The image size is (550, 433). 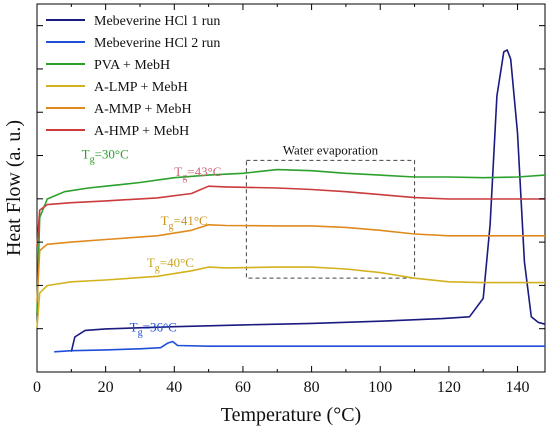 I want to click on x-tick-label-6: 120, so click(x=449, y=387).